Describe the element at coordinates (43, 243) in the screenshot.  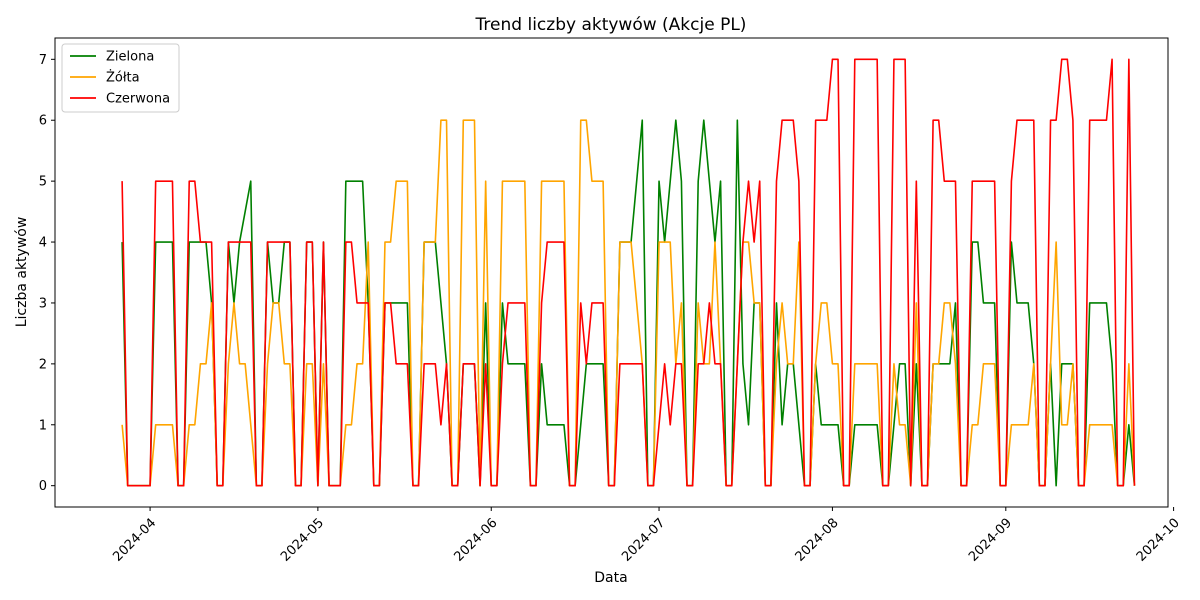
I see `y-tick-label: 4` at that location.